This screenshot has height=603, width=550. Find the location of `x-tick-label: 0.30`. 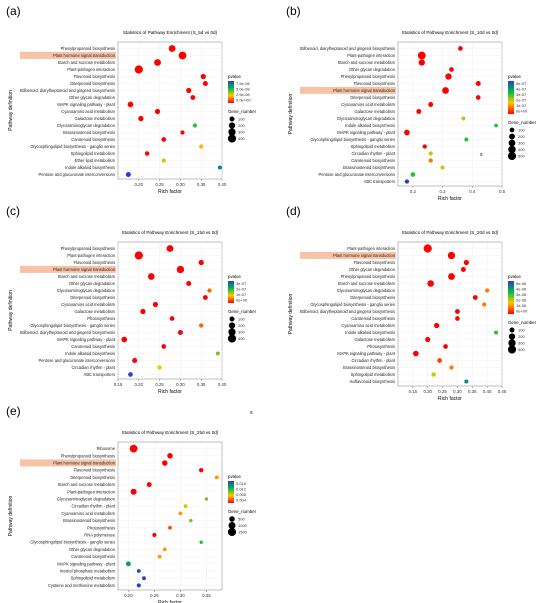

x-tick-label: 0.30 is located at coordinates (180, 595).